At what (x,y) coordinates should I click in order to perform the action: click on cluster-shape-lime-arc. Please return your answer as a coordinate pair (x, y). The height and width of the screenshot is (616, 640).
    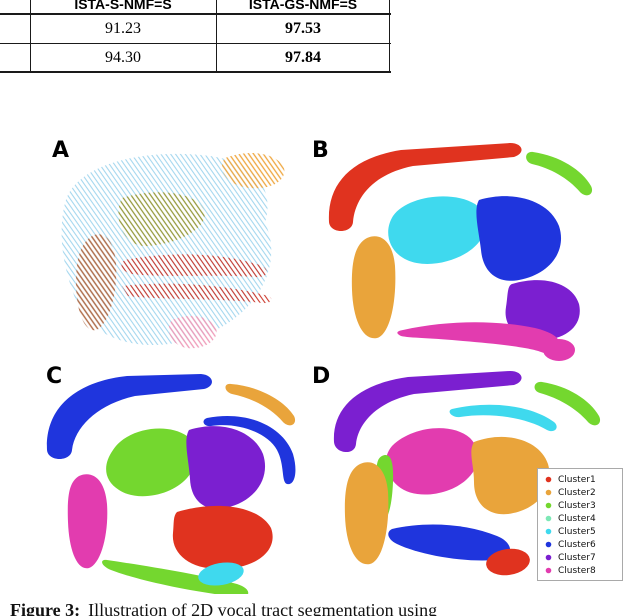
    Looking at the image, I should click on (175, 576).